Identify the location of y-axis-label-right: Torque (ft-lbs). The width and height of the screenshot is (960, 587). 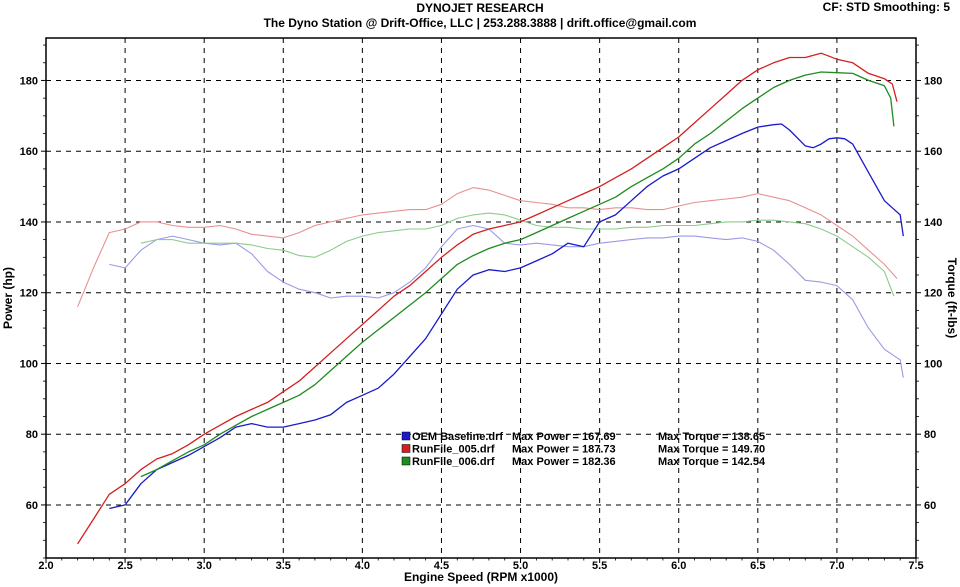
(952, 298).